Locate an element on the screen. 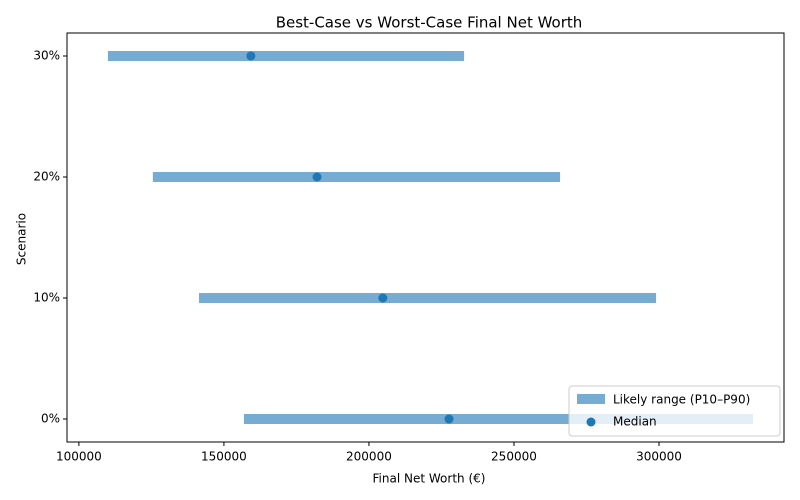 This screenshot has width=800, height=500. y-tick-label: 20% is located at coordinates (46, 176).